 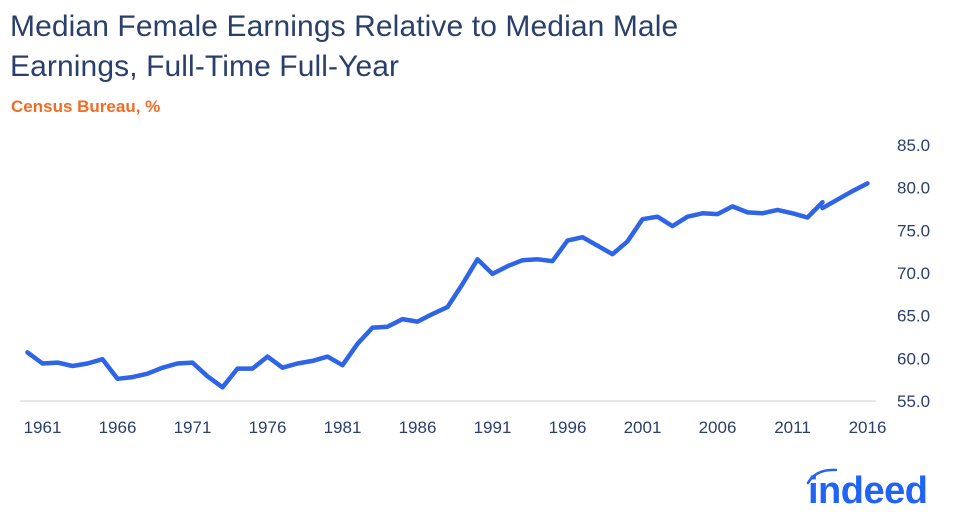 I want to click on logo-text: indeed, so click(x=868, y=491).